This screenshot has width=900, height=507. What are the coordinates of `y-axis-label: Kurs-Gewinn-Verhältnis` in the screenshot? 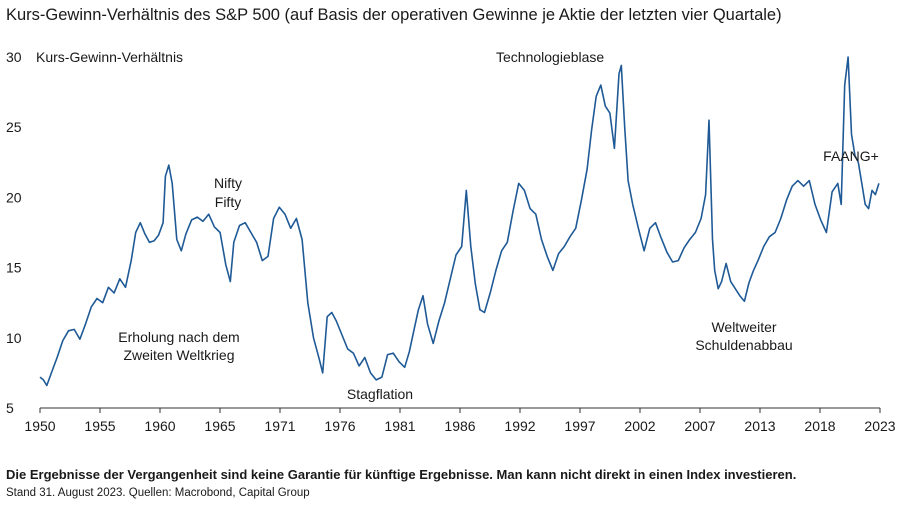 It's located at (109, 57).